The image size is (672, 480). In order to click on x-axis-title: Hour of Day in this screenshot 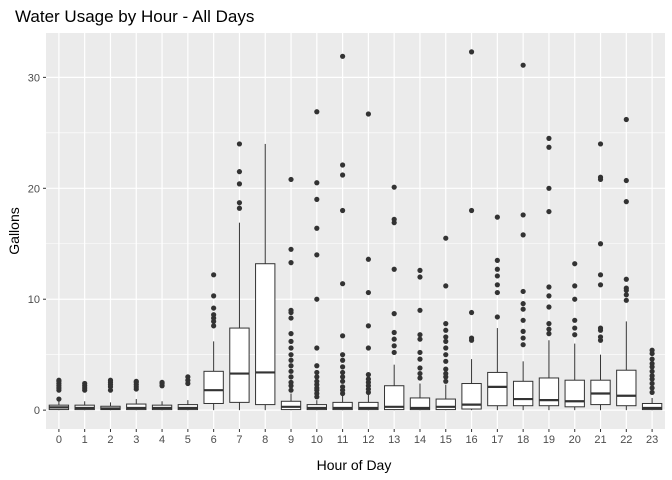, I will do `click(354, 465)`.